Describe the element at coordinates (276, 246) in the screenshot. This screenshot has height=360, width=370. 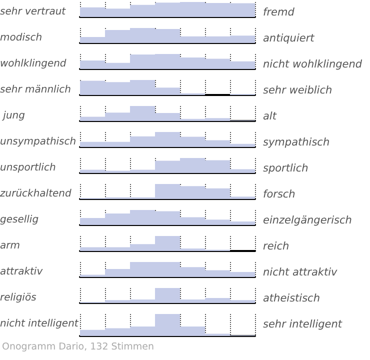
I see `y2-axis-title: reich` at that location.